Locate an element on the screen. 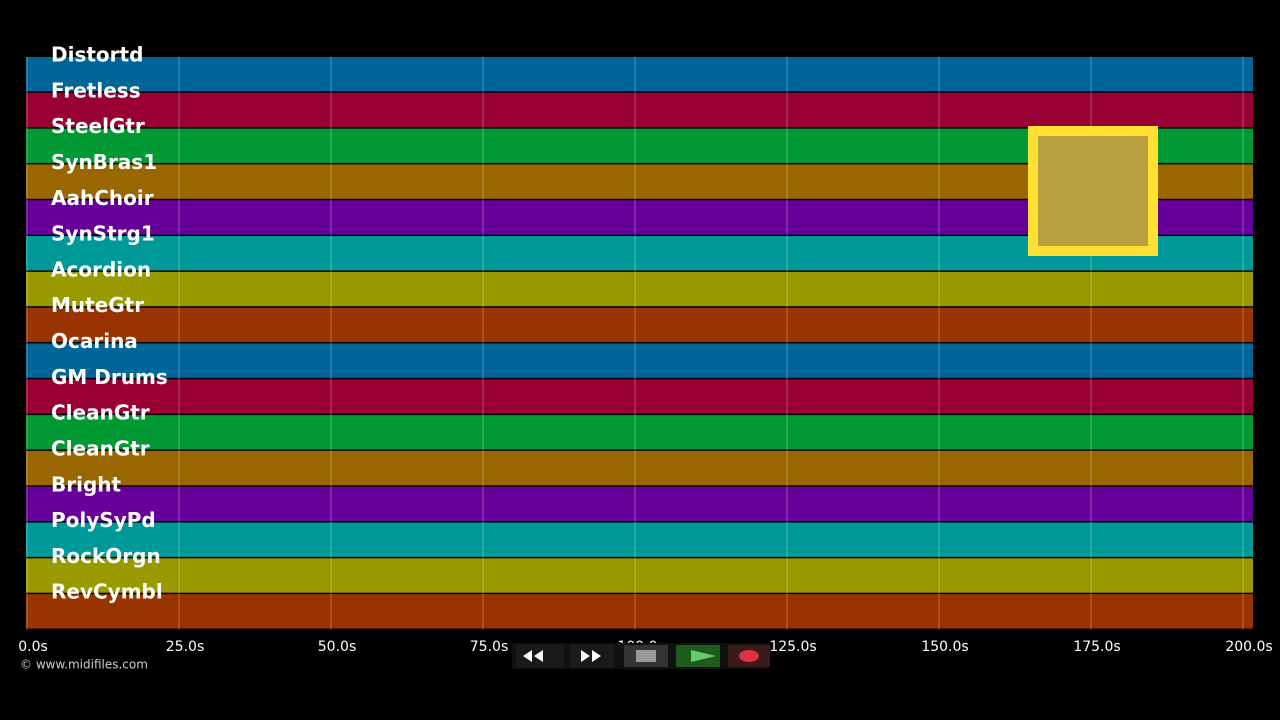  time-tick-label: 75.0s is located at coordinates (489, 647).